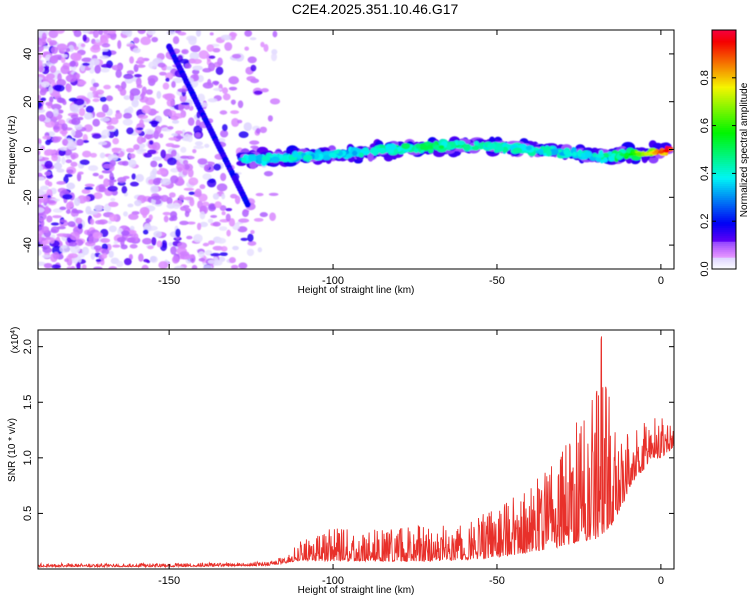  Describe the element at coordinates (356, 590) in the screenshot. I see `snr-x-label: Height of straight line (km)` at that location.